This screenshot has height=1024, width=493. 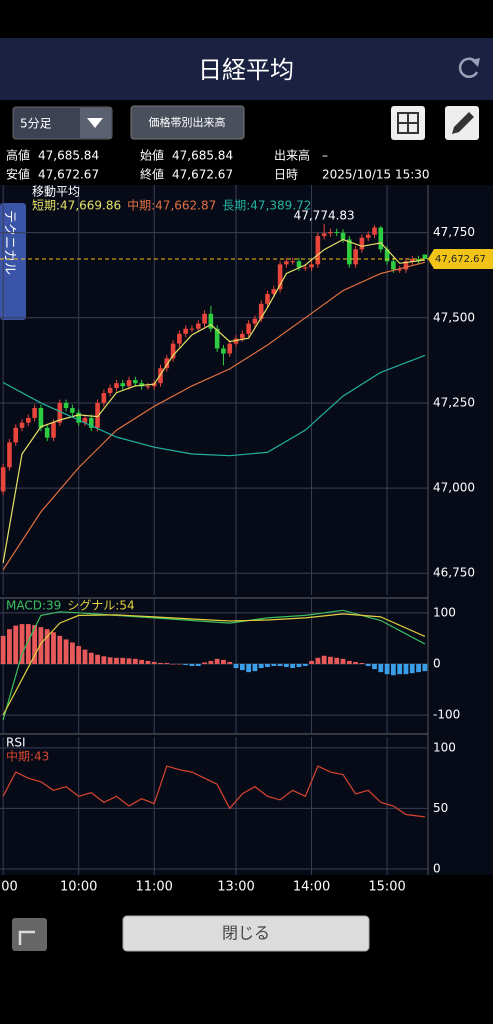 I want to click on info-cell: 47,685.84, so click(x=202, y=156).